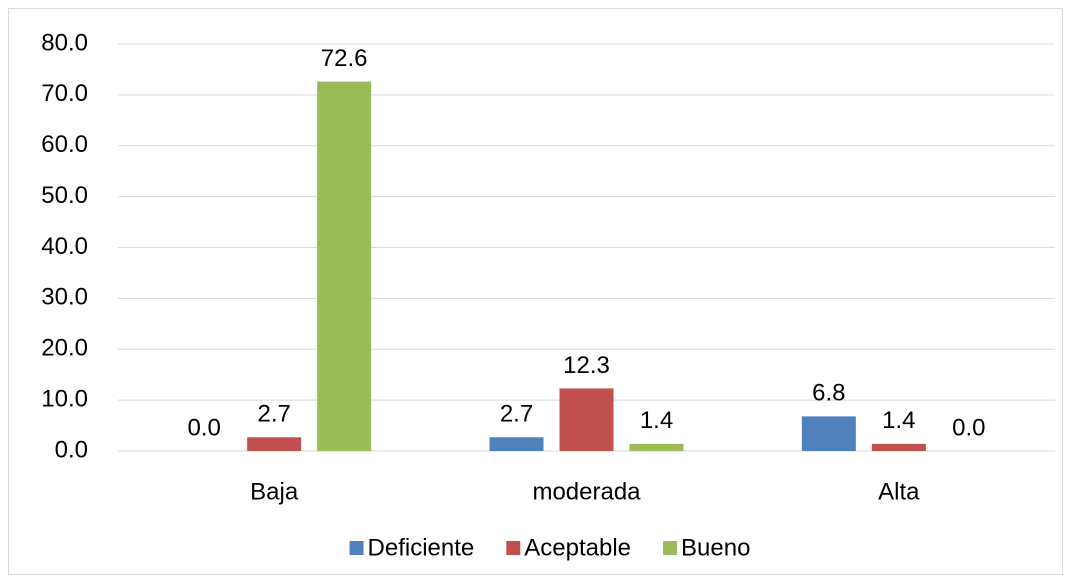 Image resolution: width=1071 pixels, height=583 pixels. Describe the element at coordinates (64, 398) in the screenshot. I see `y-tick-label: 10.0` at that location.